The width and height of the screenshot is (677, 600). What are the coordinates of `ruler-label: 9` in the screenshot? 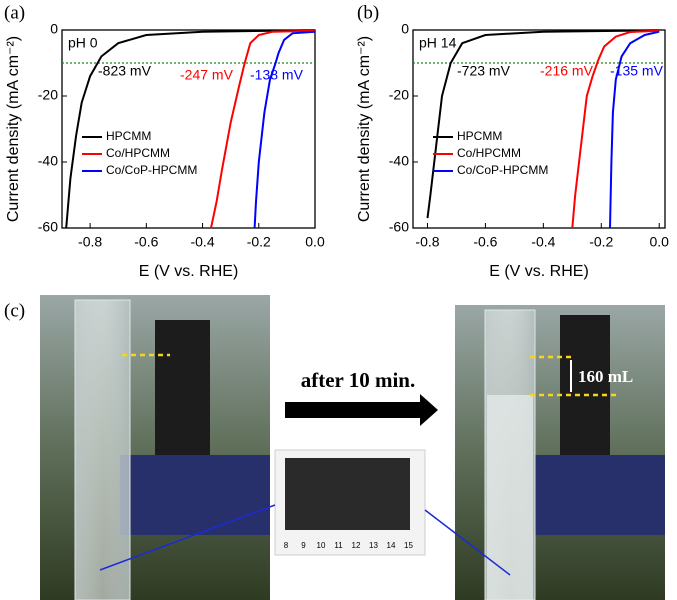 It's located at (303, 545).